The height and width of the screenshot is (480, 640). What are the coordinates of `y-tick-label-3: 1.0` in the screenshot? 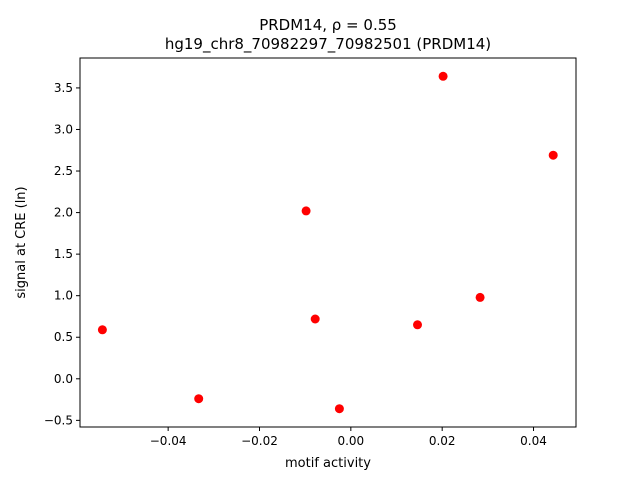 It's located at (63, 296).